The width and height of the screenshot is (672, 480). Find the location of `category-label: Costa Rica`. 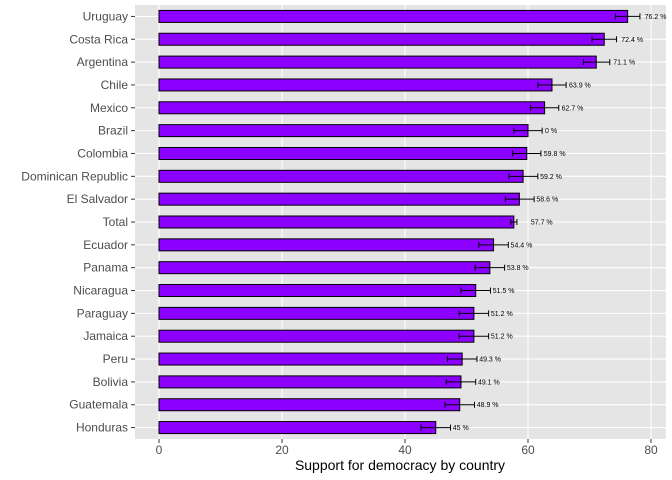

category-label: Costa Rica is located at coordinates (98, 39).